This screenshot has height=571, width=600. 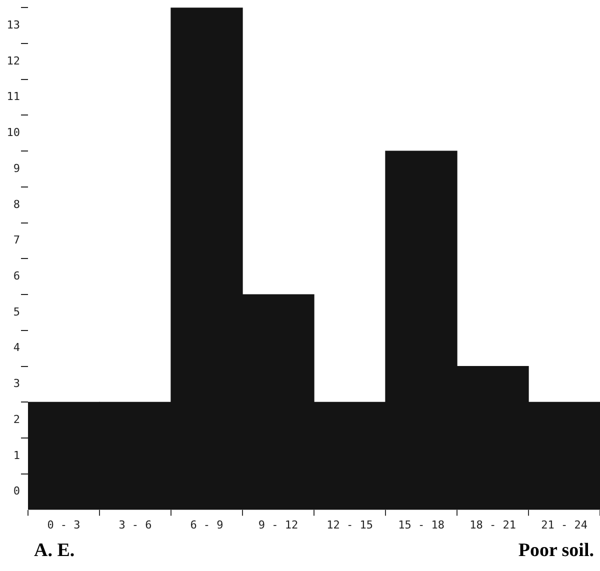 I want to click on text: Poor soil., so click(x=556, y=550).